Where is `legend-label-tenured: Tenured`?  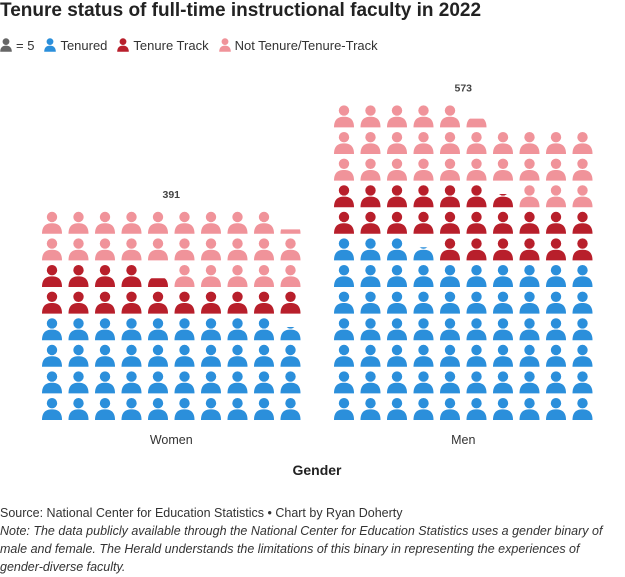 legend-label-tenured: Tenured is located at coordinates (84, 45).